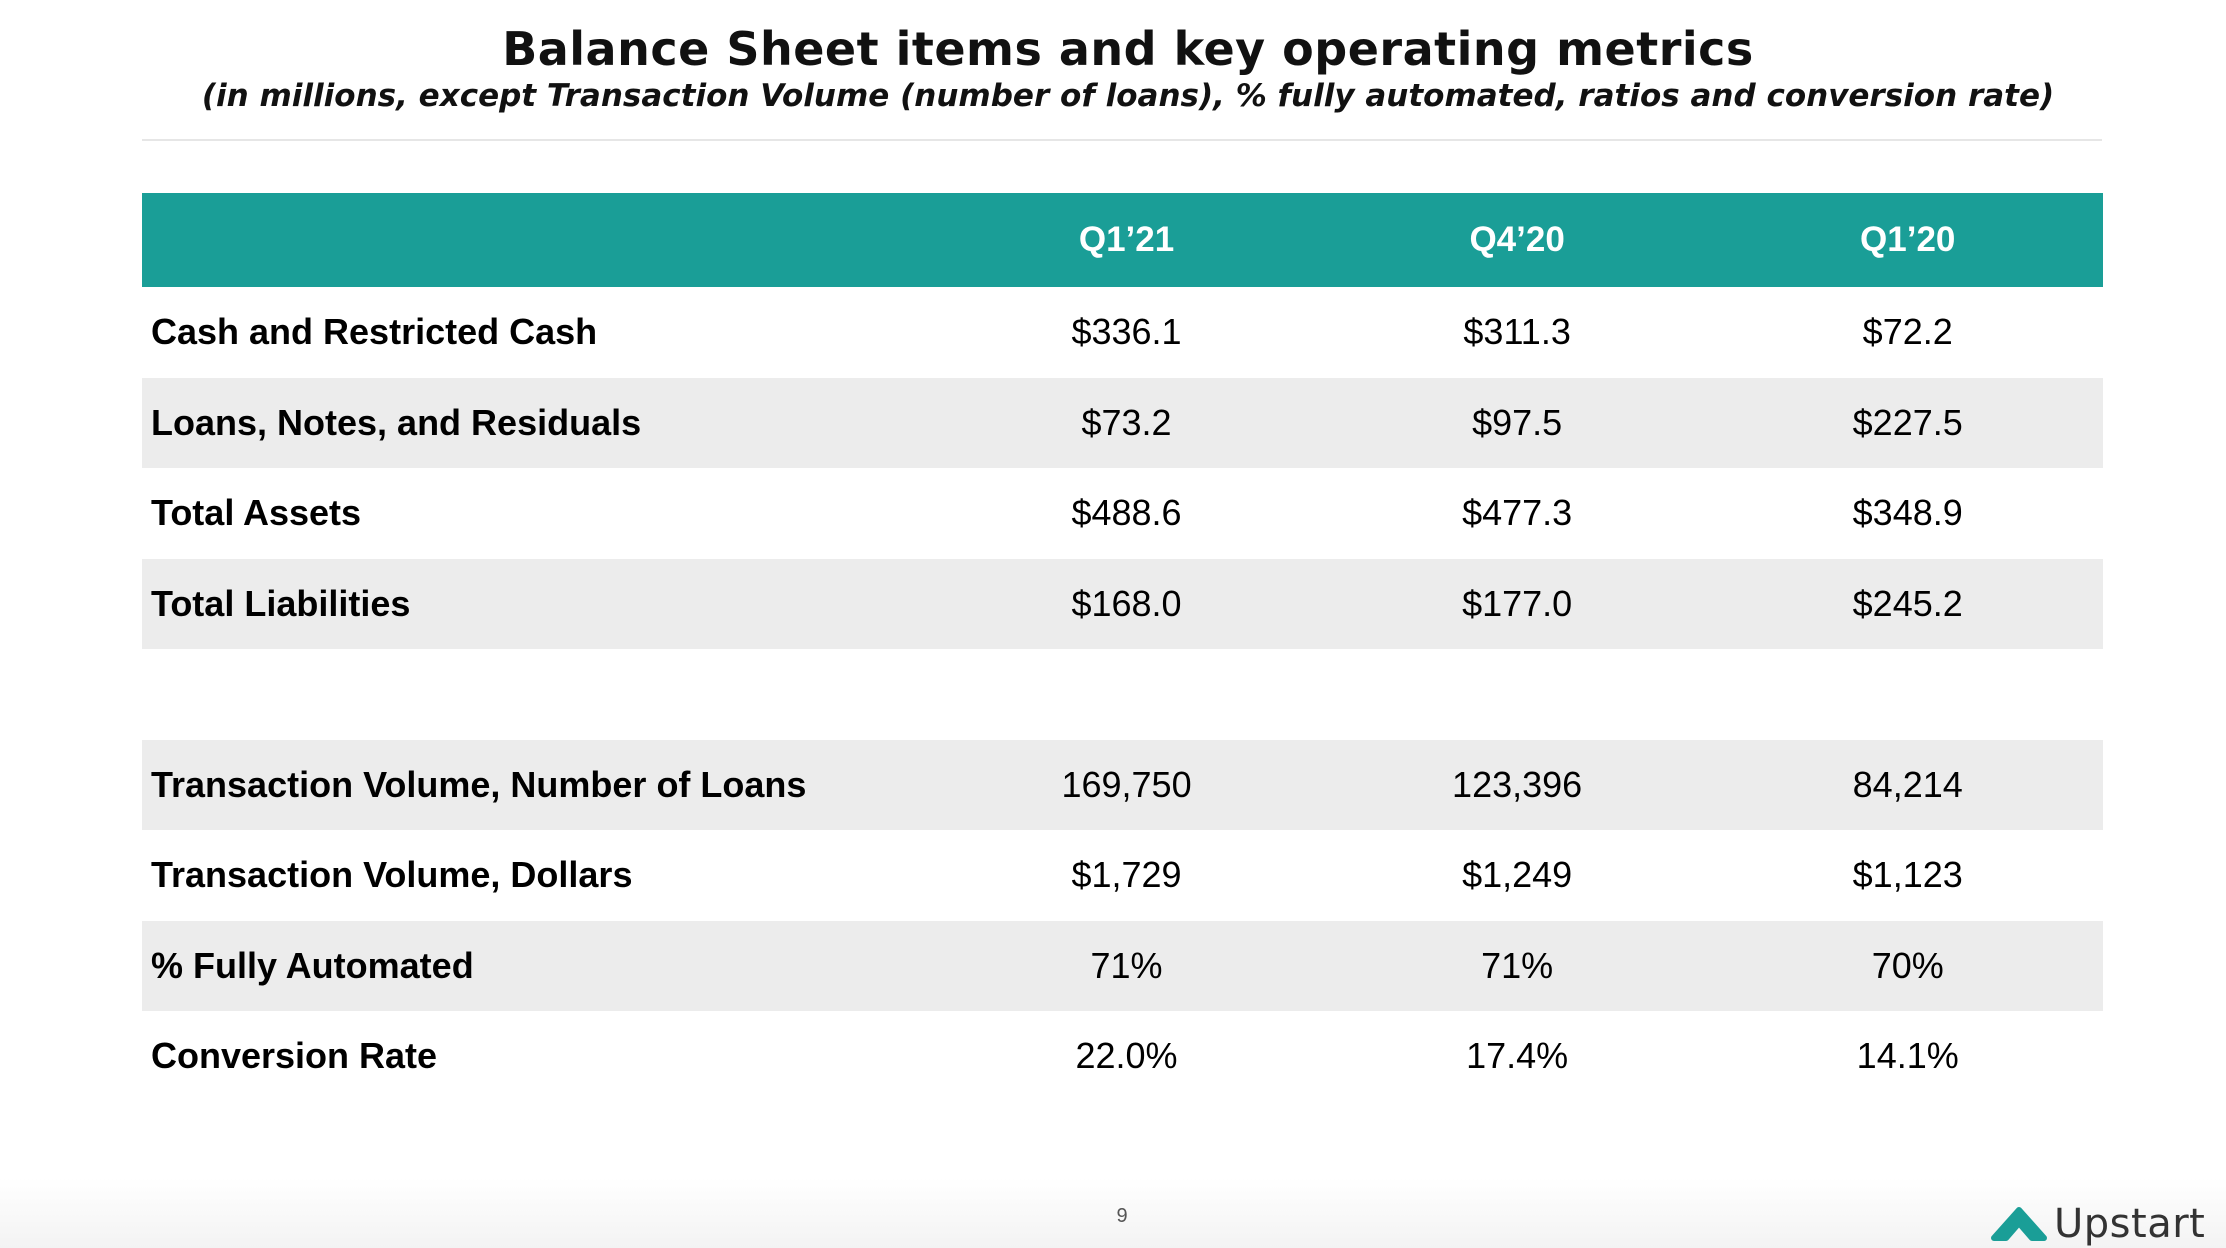 This screenshot has height=1248, width=2226. I want to click on table-row: Total Assets $488.6 $477.3 $348.9, so click(1122, 513).